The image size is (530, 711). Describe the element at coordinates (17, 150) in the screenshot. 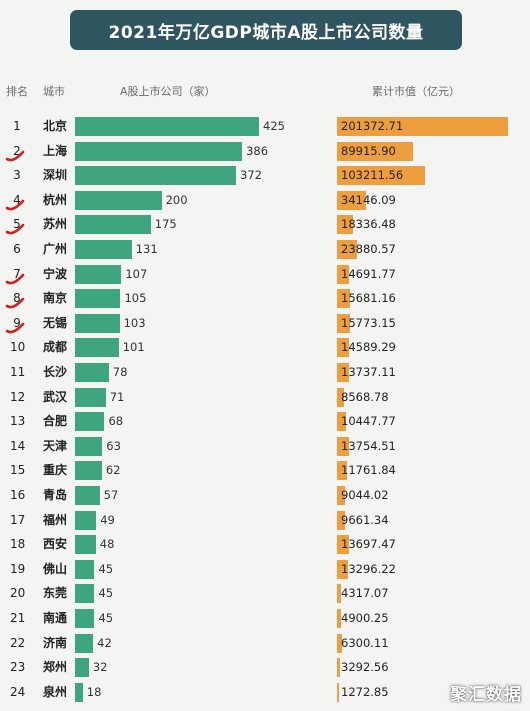

I see `rank-label: 2` at that location.